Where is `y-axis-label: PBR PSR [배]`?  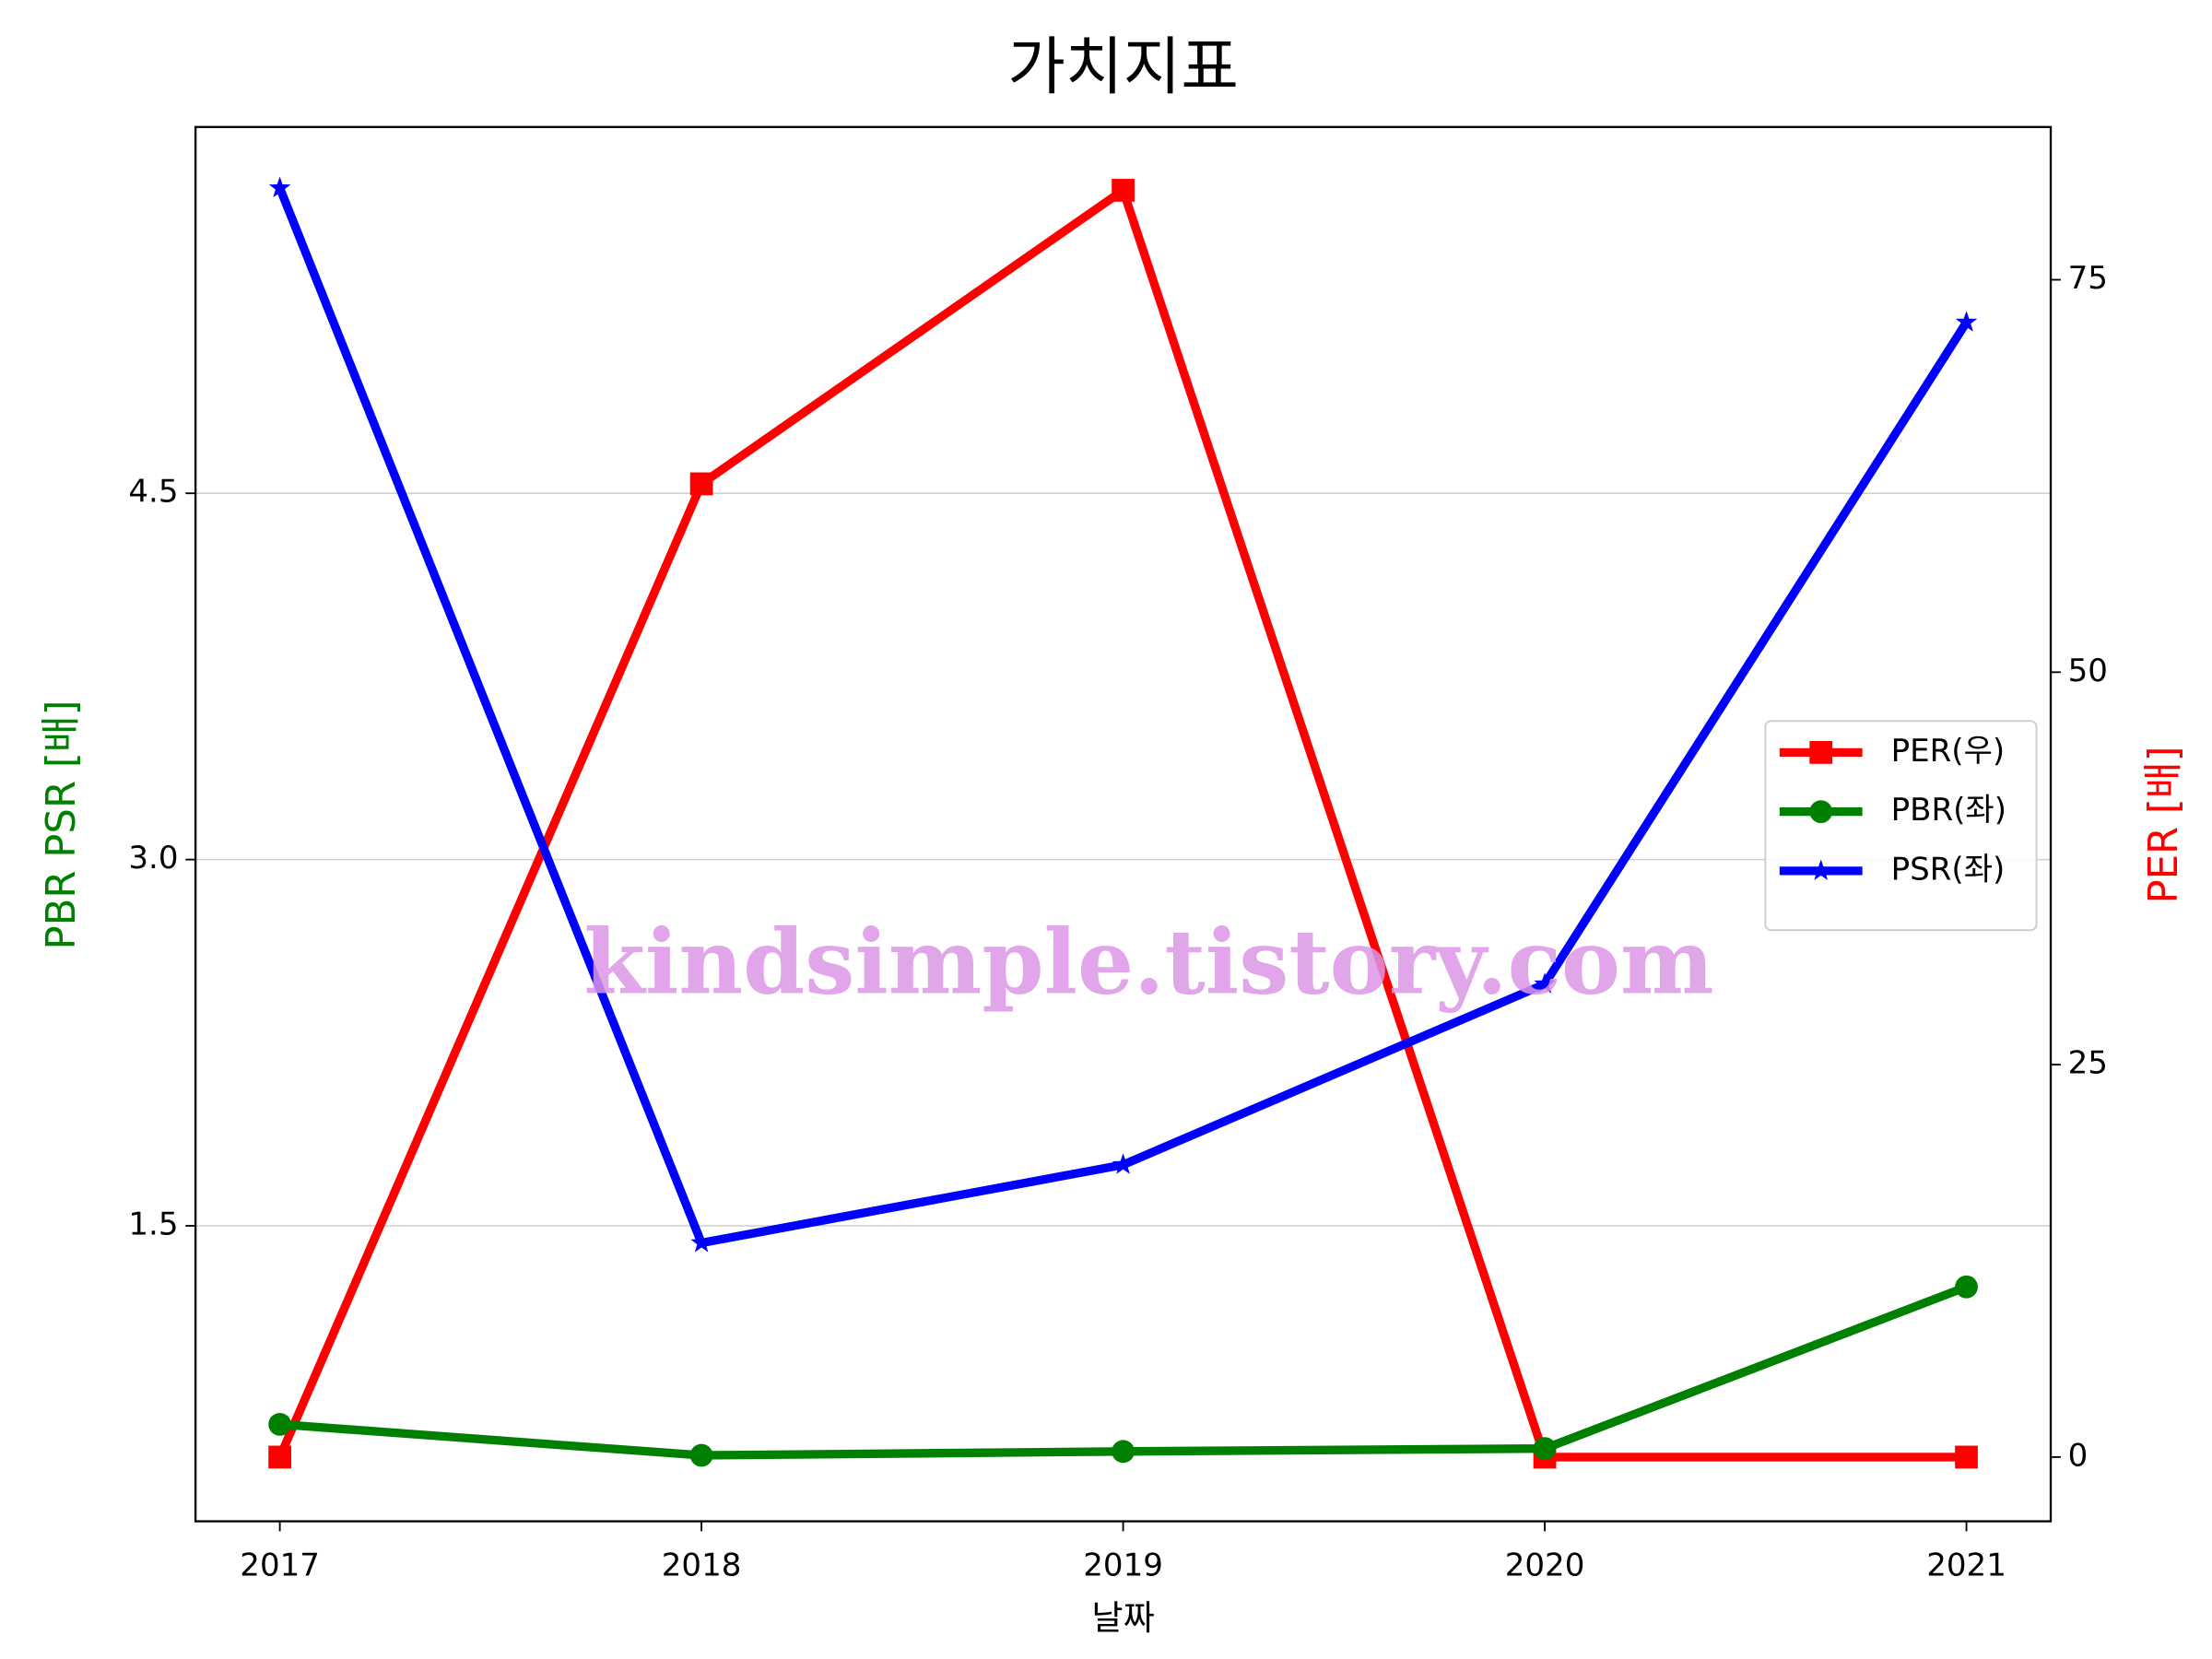
y-axis-label: PBR PSR [배] is located at coordinates (62, 824).